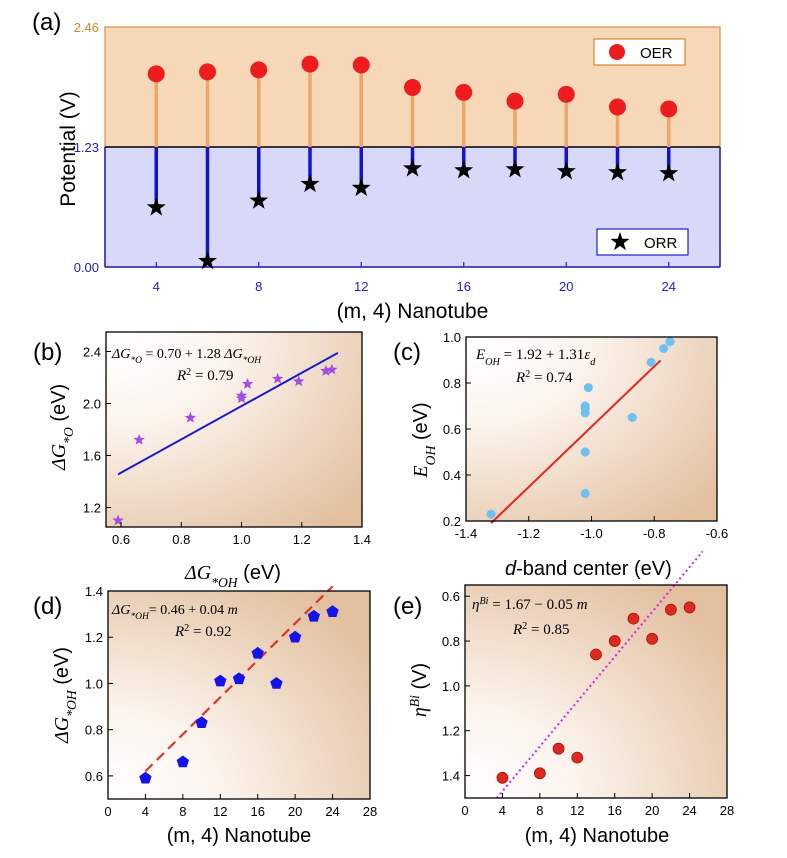 This screenshot has width=787, height=858. What do you see at coordinates (202, 632) in the screenshot?
I see `r-squared: R2 = 0.92` at bounding box center [202, 632].